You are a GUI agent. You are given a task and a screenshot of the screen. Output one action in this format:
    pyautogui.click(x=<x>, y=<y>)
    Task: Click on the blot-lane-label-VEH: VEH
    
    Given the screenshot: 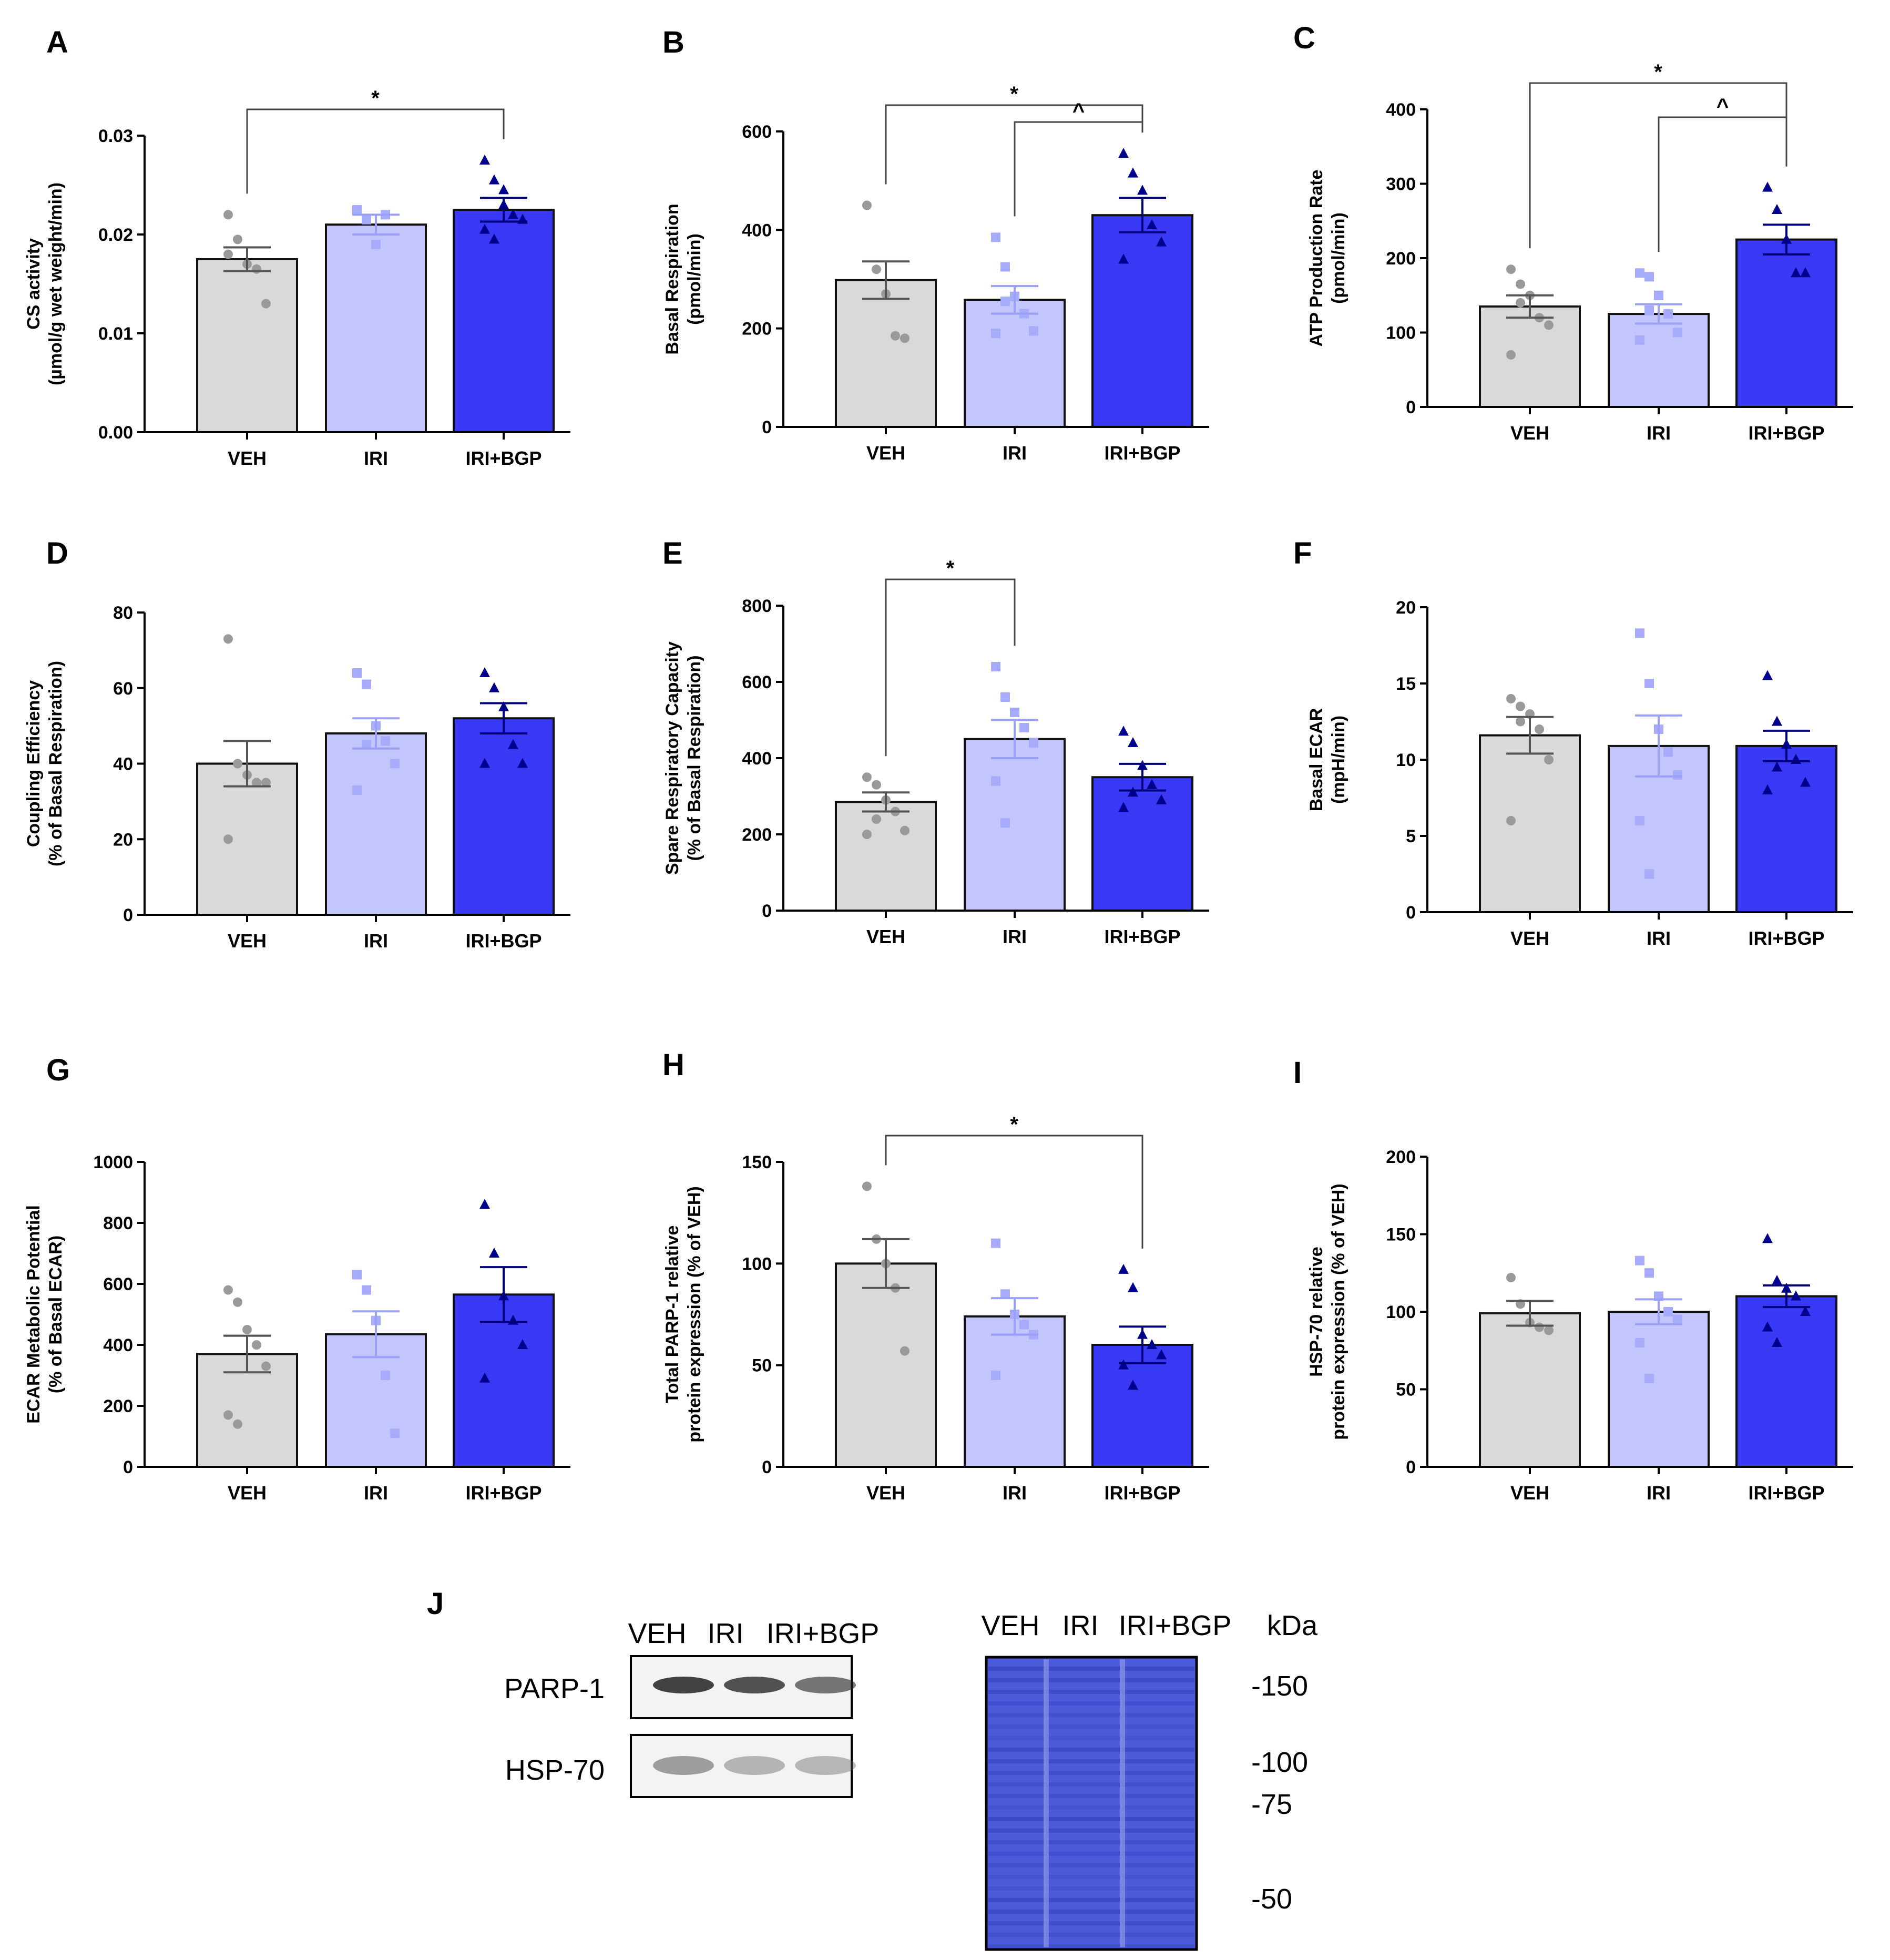 What is the action you would take?
    pyautogui.click(x=657, y=1633)
    